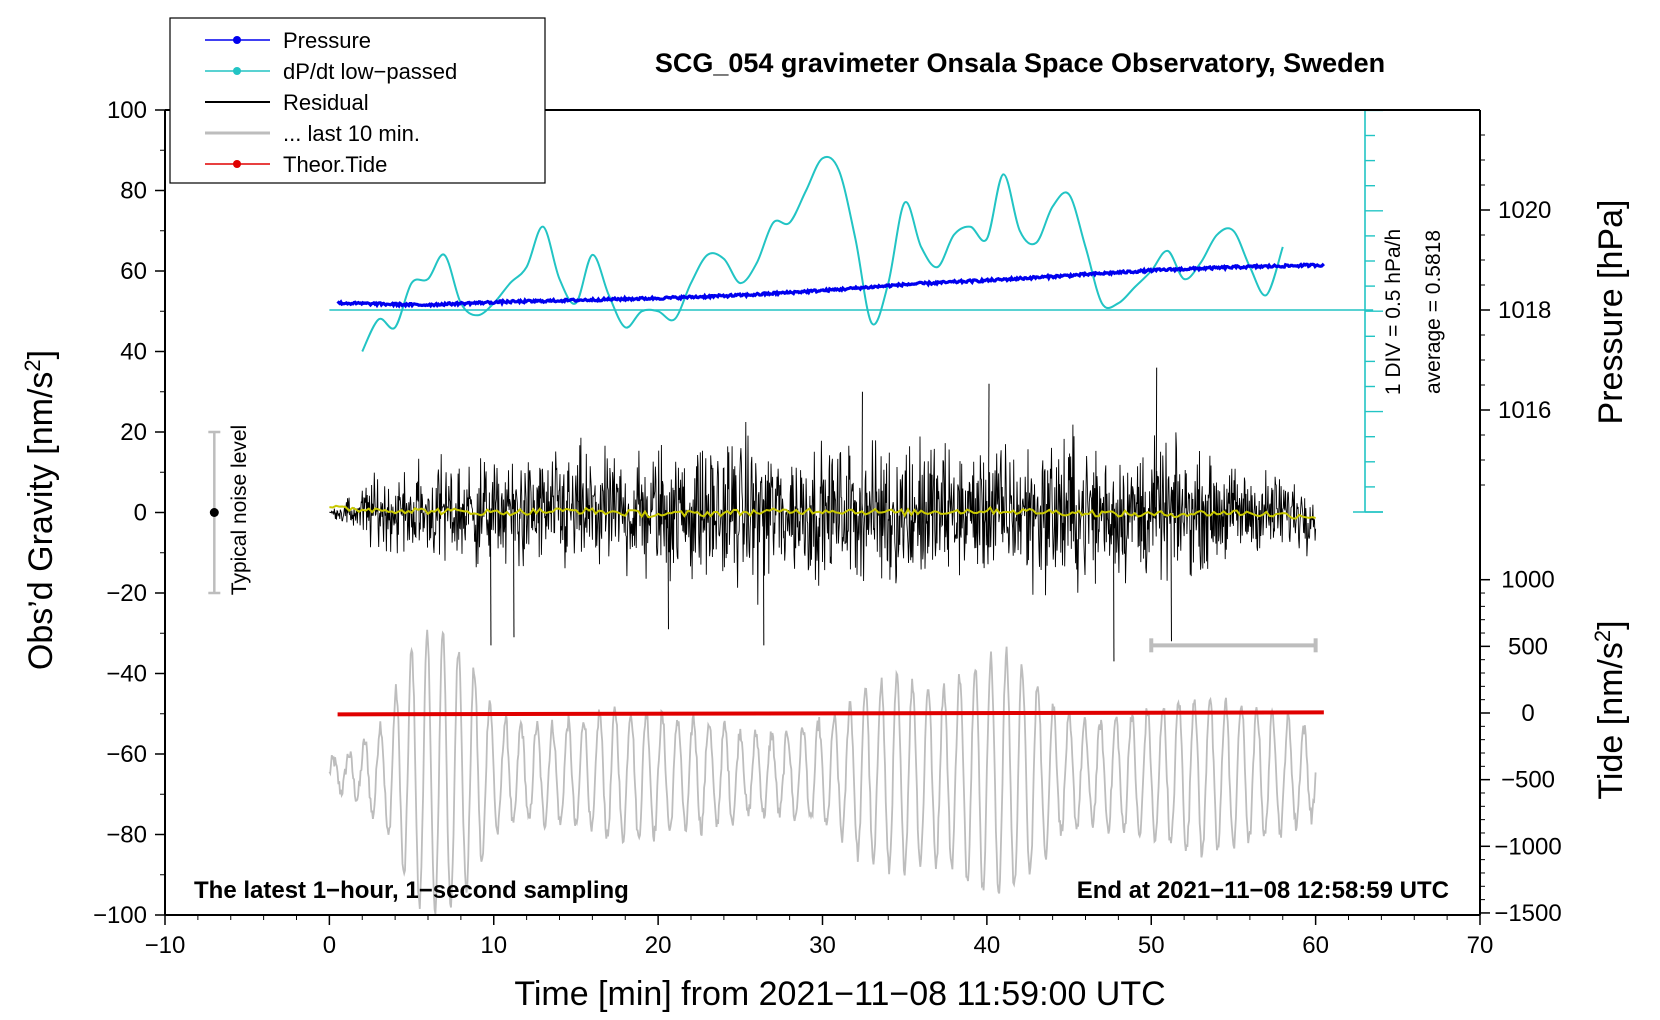 The height and width of the screenshot is (1020, 1660). Describe the element at coordinates (351, 133) in the screenshot. I see `legend-label: ... last 10 min.` at that location.